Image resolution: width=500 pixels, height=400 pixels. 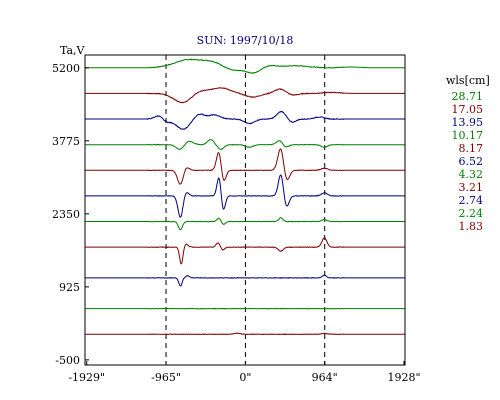 I want to click on legend-item: 4.32, so click(x=471, y=174).